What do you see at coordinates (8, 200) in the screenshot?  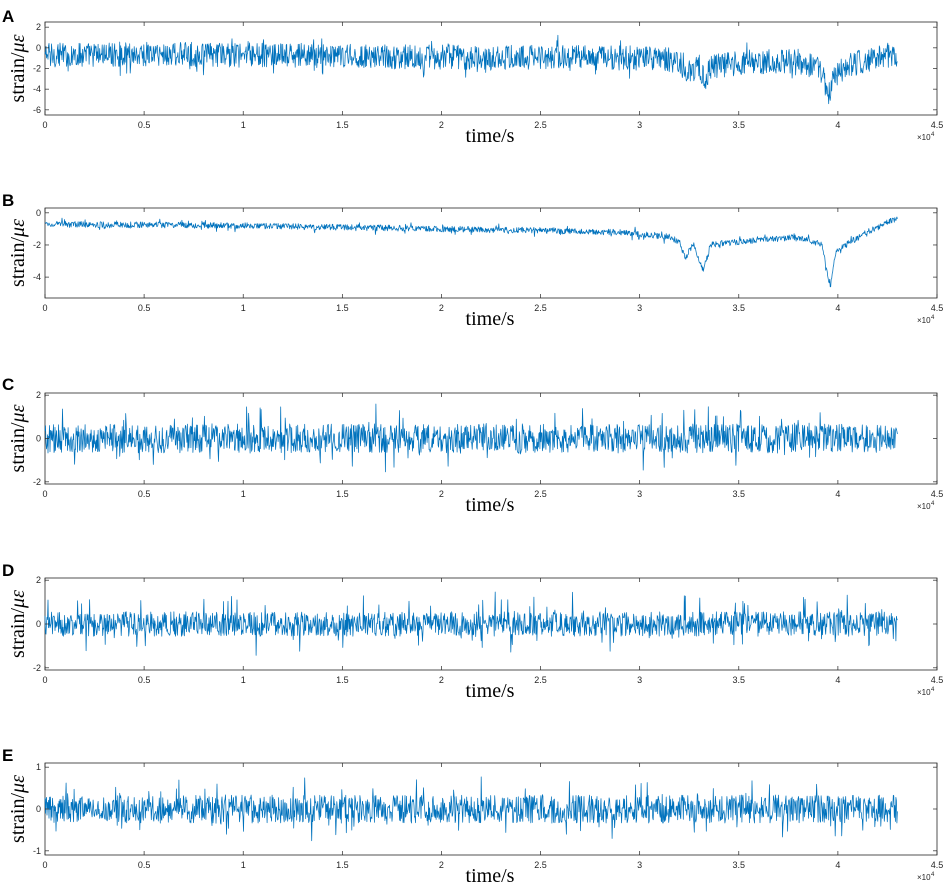 I see `panel-label: B` at bounding box center [8, 200].